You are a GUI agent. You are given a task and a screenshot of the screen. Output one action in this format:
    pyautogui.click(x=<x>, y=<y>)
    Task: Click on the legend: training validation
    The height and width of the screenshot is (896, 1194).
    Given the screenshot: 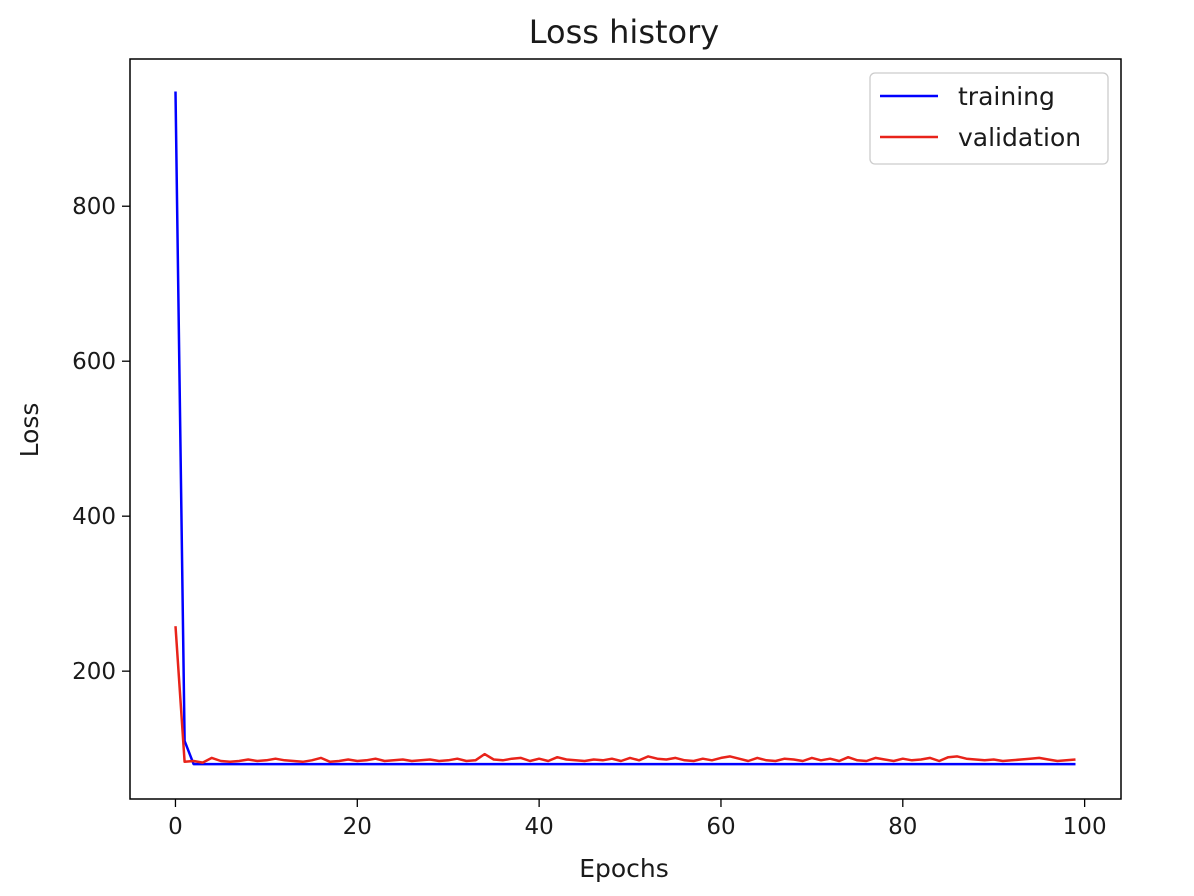 What is the action you would take?
    pyautogui.click(x=989, y=118)
    